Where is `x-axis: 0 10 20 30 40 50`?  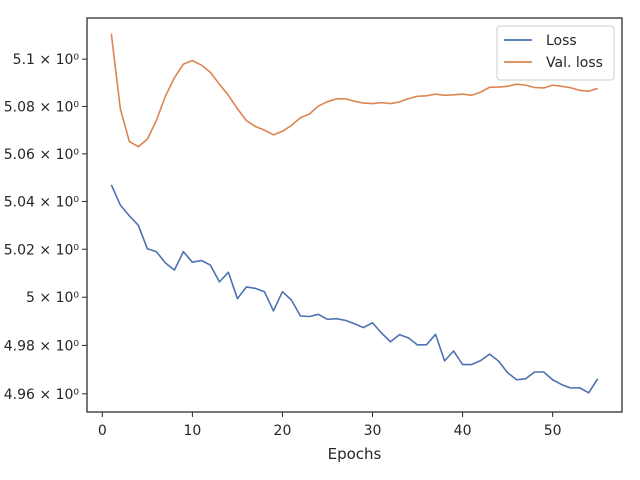 x-axis: 0 10 20 30 40 50 is located at coordinates (330, 425).